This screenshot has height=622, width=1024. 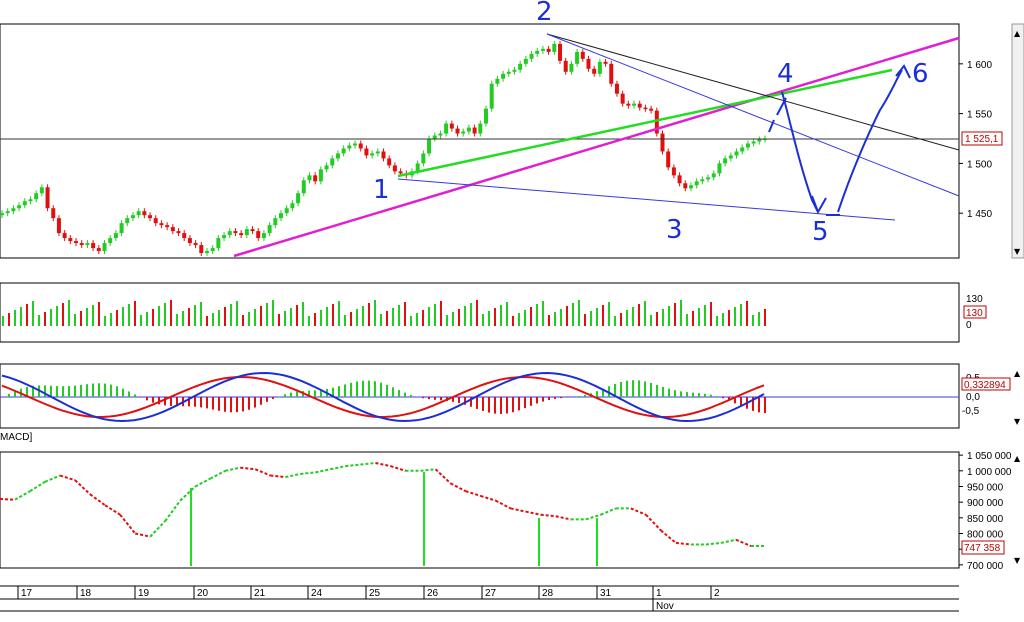 What do you see at coordinates (1017, 141) in the screenshot?
I see `price-scrollbar` at bounding box center [1017, 141].